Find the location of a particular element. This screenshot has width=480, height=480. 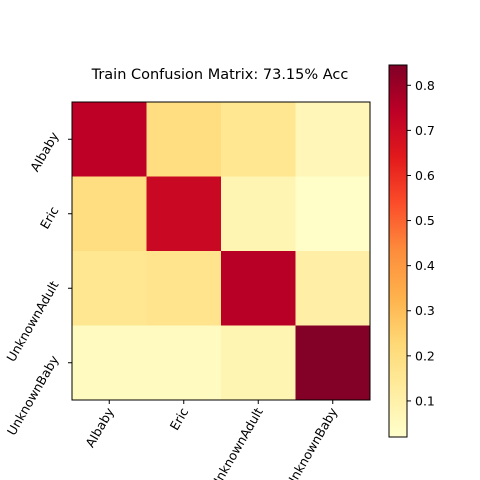

x-tick-label: Eric is located at coordinates (179, 419).